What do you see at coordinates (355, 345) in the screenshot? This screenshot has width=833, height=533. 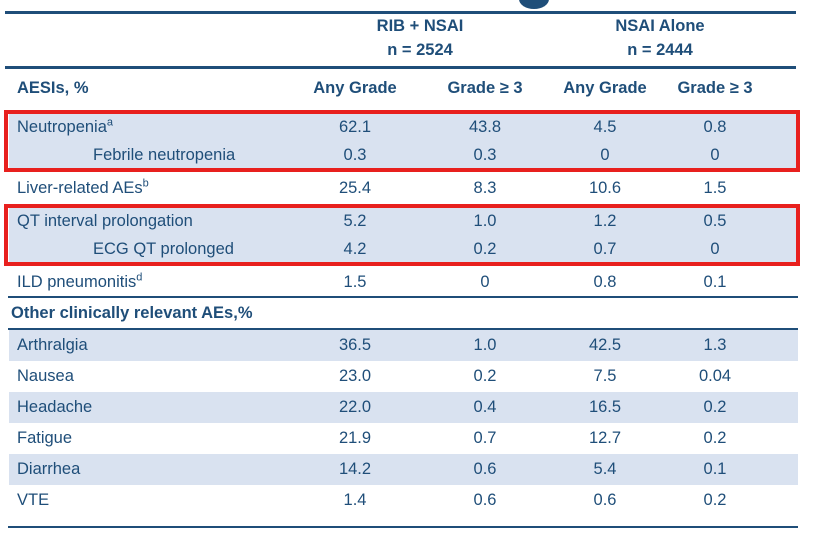 I see `value-cell: 36.5` at bounding box center [355, 345].